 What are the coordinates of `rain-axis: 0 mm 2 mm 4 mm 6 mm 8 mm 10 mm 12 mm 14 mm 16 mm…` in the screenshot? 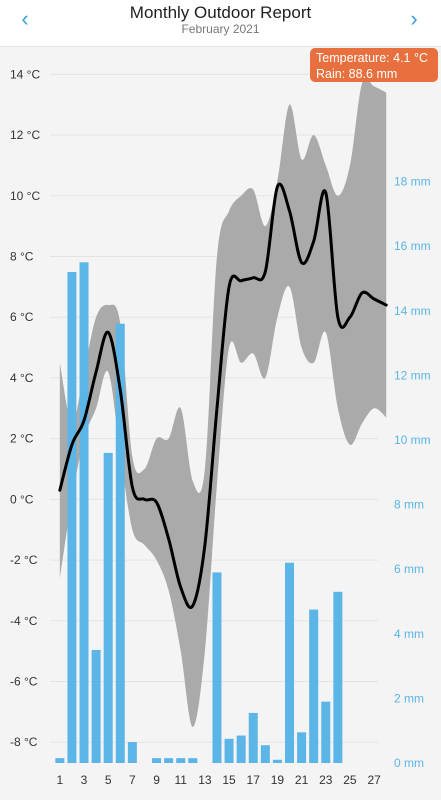 It's located at (412, 472).